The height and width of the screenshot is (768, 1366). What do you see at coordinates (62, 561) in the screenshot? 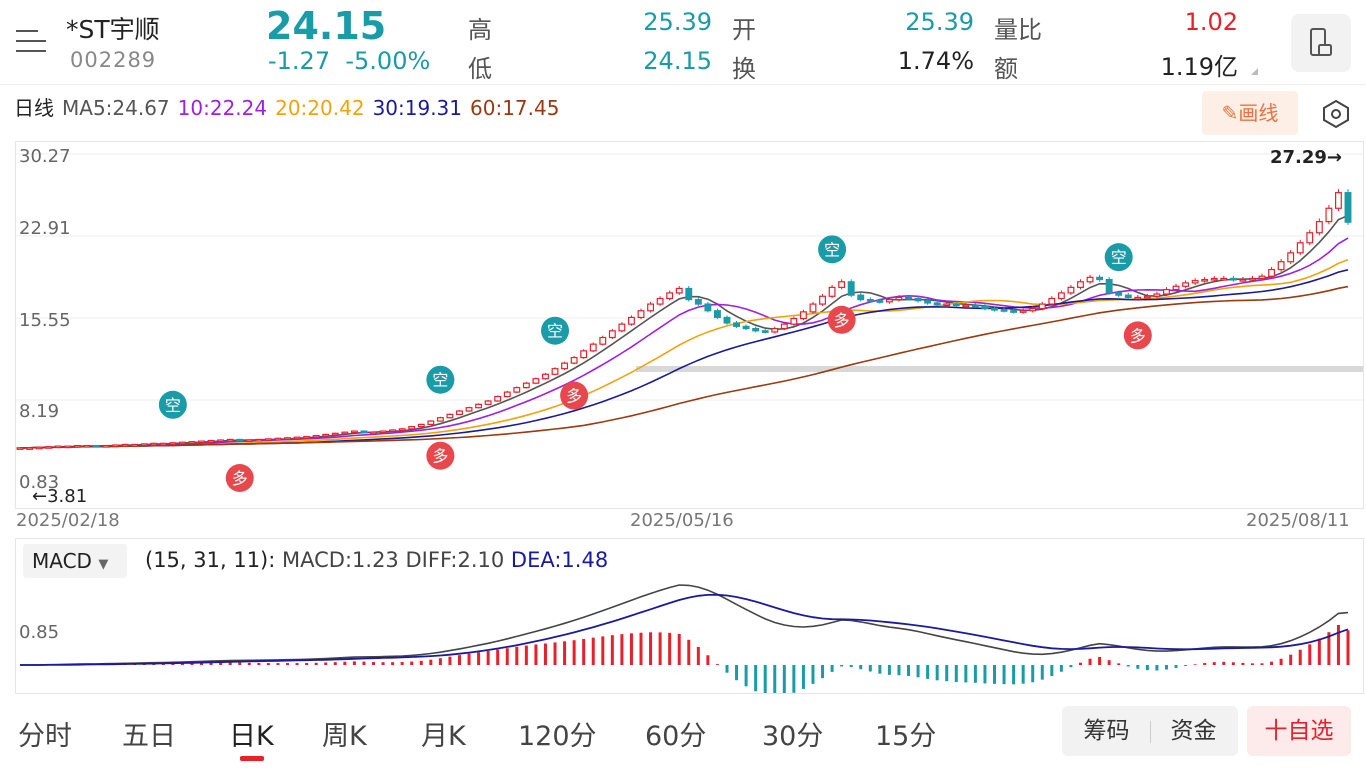
I see `indicator-name: MACD` at bounding box center [62, 561].